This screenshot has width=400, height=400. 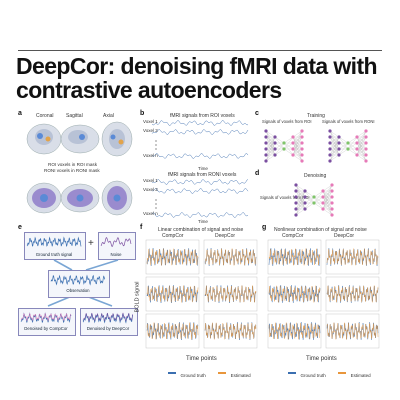 I want to click on panel-e-observation-box, so click(x=79, y=284).